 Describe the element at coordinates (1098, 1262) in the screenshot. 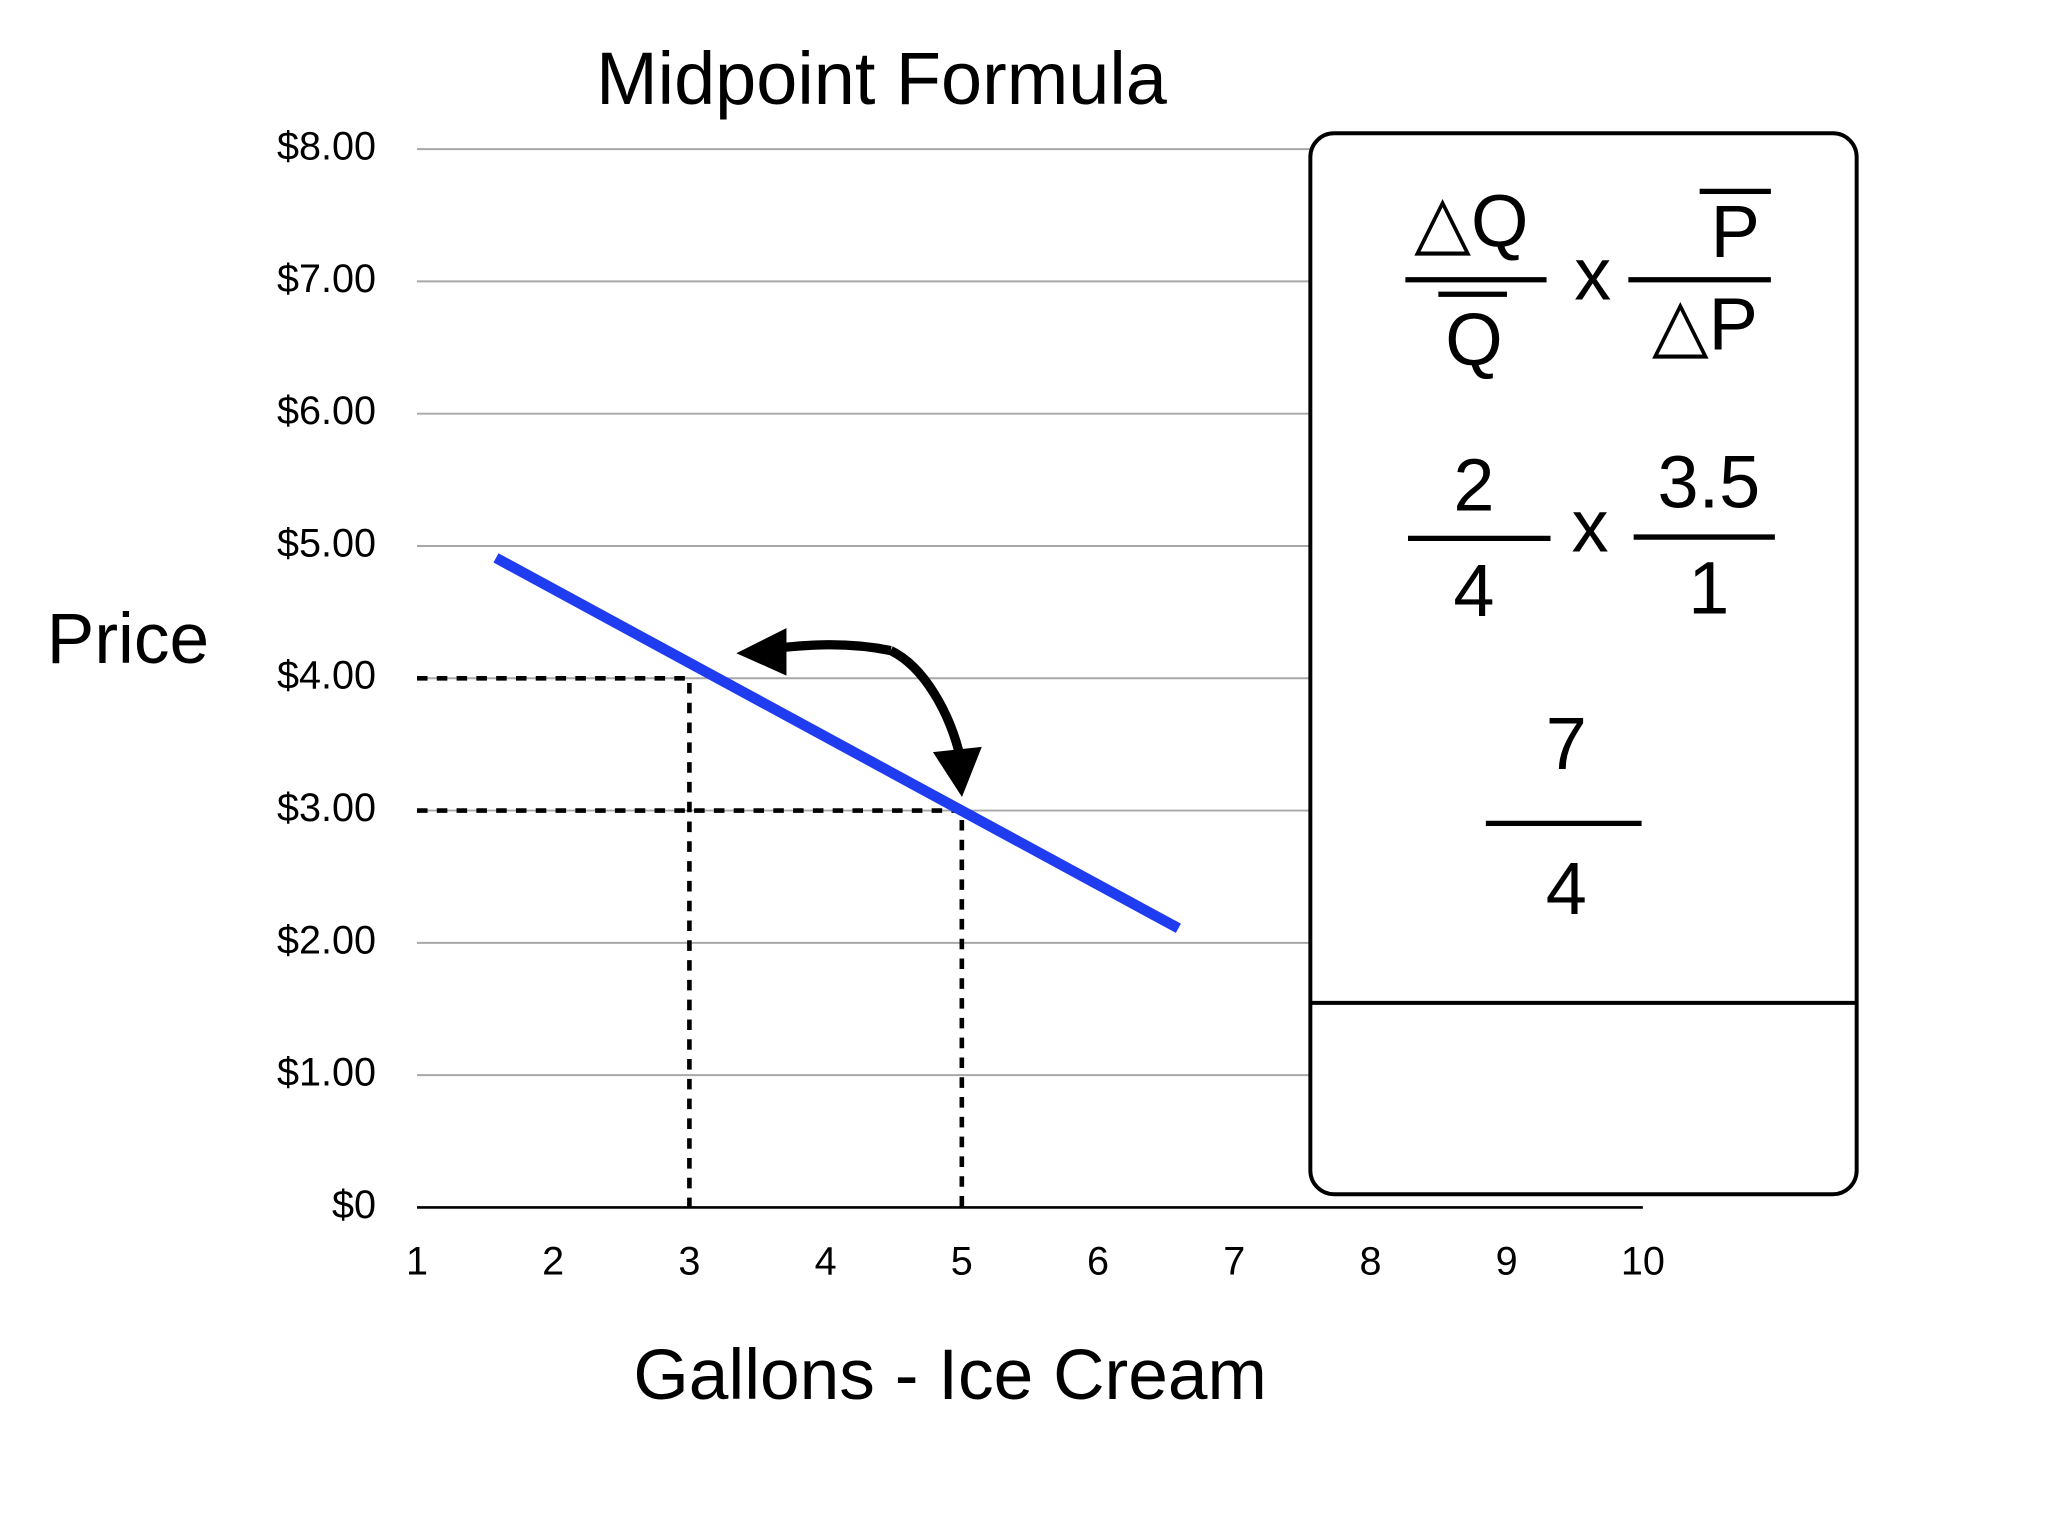

I see `x-tick-label: 6` at that location.